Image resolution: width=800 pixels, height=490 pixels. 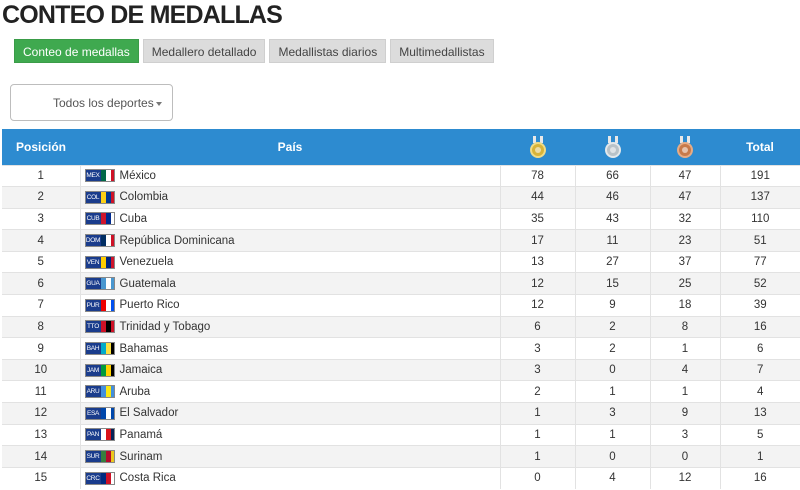 I want to click on row-gold: 12, so click(x=537, y=283).